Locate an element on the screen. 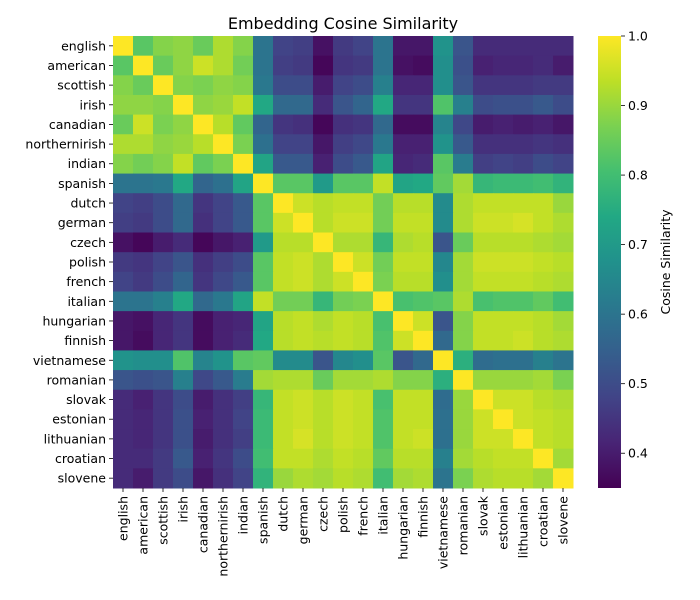 The image size is (700, 600). heatmap-cell-french-northernirish is located at coordinates (223, 281).